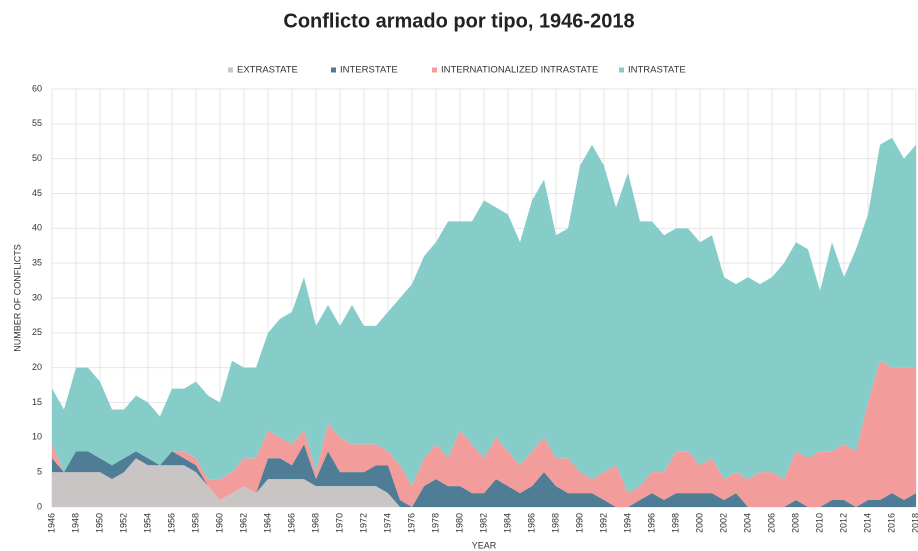 The height and width of the screenshot is (551, 918). I want to click on x-tick-label: 2004, so click(747, 523).